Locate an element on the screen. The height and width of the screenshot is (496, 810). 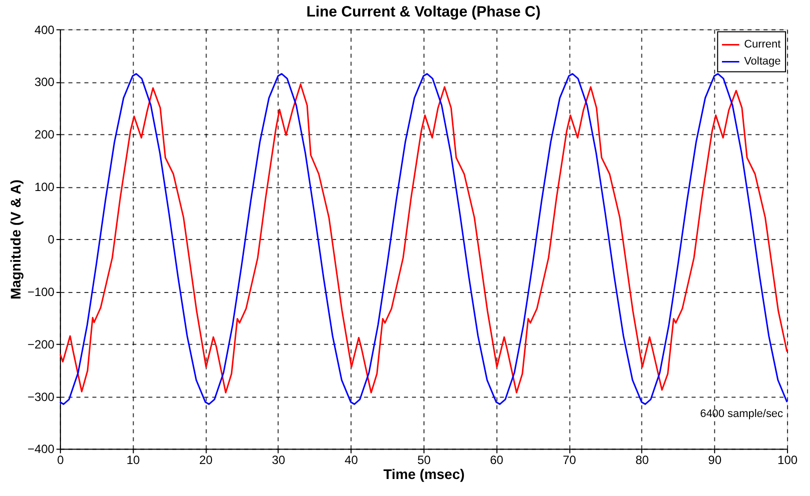
x-axis-title: Time (msec) is located at coordinates (424, 474).